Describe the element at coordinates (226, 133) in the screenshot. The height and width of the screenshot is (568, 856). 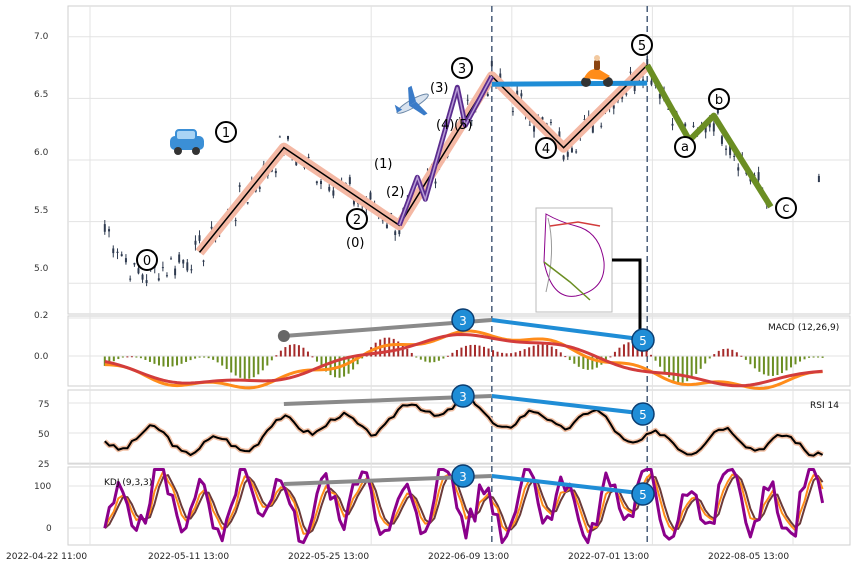
I see `svg-text: 1` at that location.